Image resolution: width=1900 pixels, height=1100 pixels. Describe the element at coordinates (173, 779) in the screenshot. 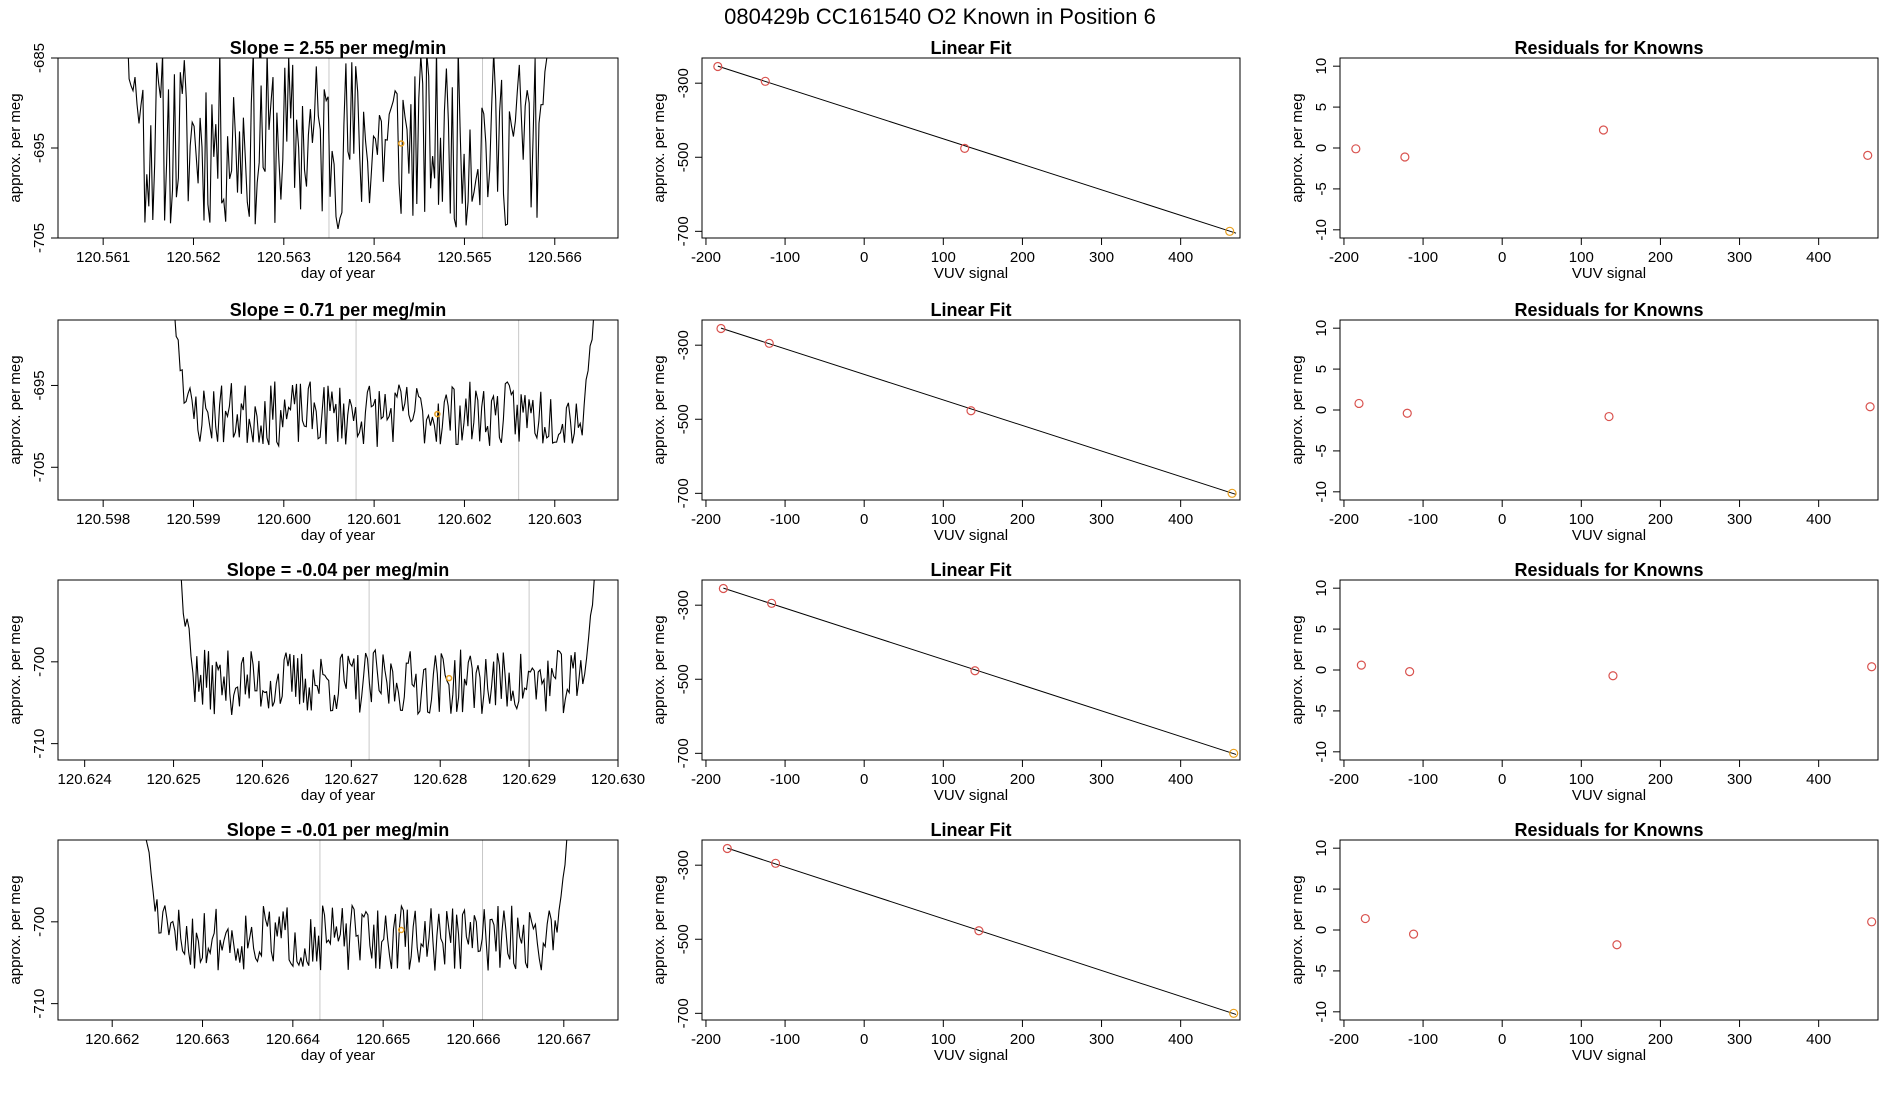

I see `x-tick-label: 120.625` at that location.